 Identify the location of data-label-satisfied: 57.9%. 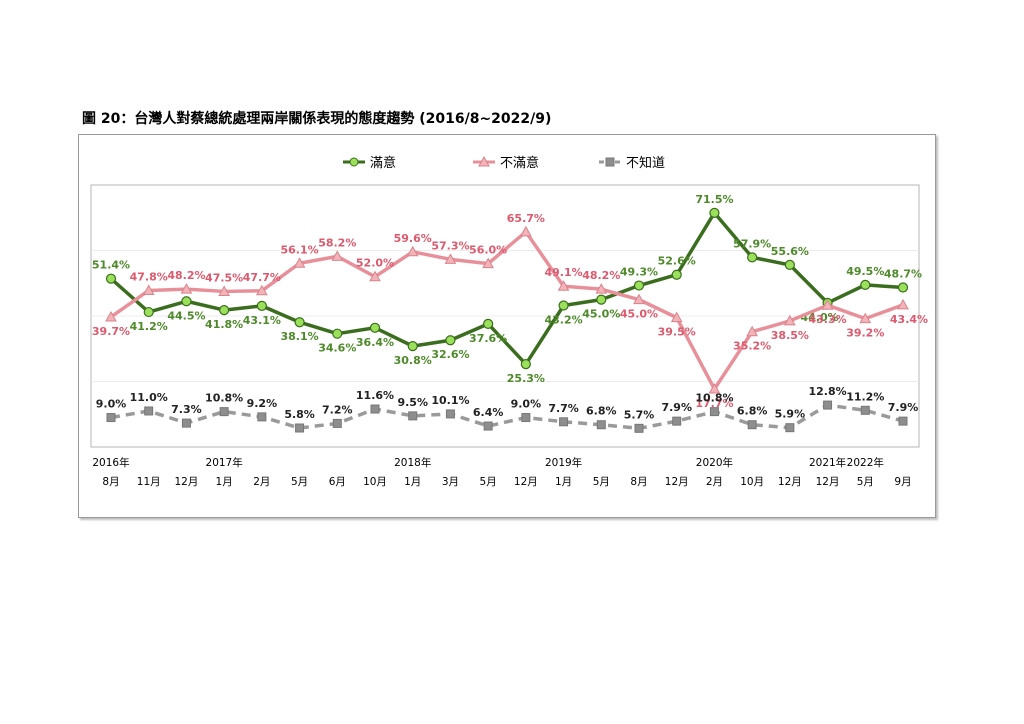
(752, 243).